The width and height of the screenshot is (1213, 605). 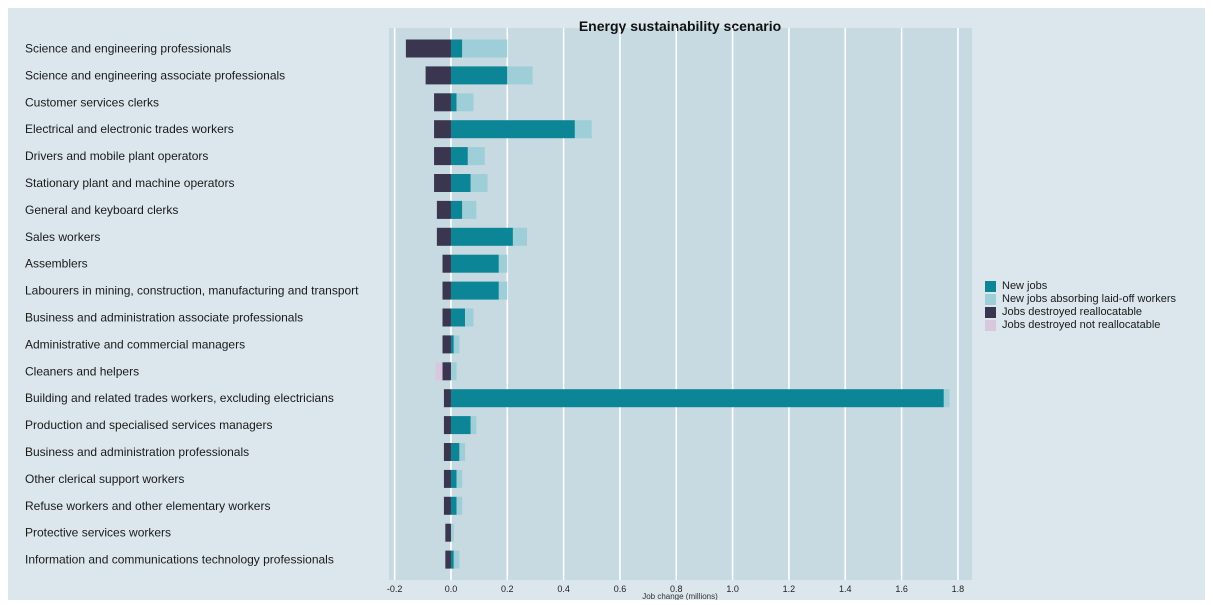 I want to click on legend-label: Jobs destroyed not reallocatable, so click(x=1081, y=325).